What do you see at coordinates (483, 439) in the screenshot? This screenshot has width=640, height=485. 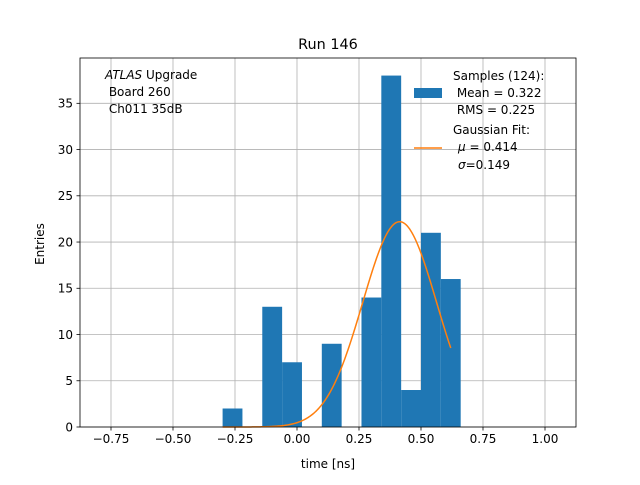 I see `x-tick-label: 0.75` at bounding box center [483, 439].